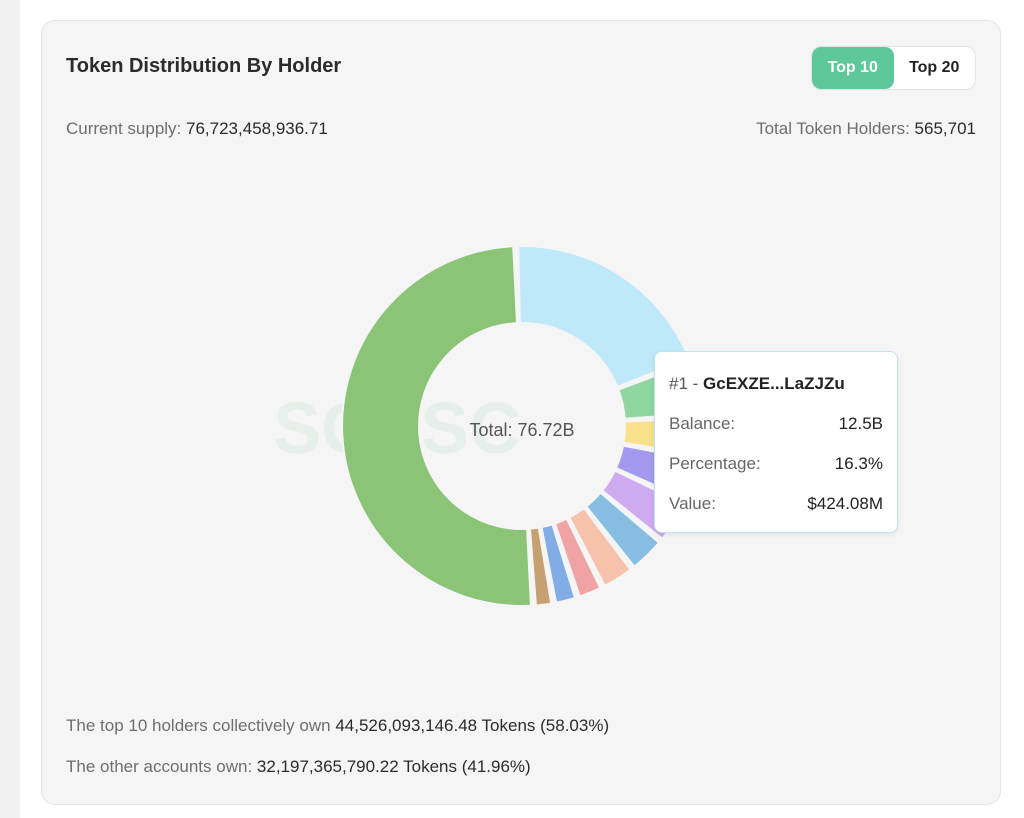 This screenshot has width=1024, height=818. I want to click on tooltip-balance-value: 12.5B, so click(860, 423).